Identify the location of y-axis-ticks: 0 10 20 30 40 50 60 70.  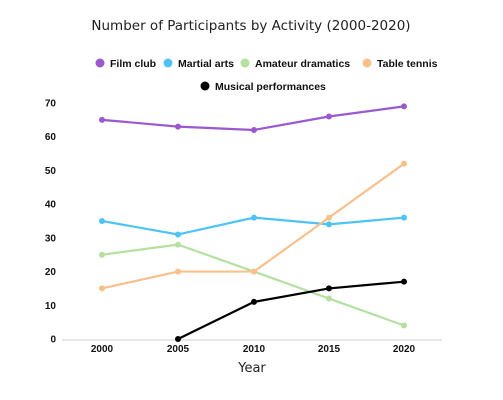
(51, 222).